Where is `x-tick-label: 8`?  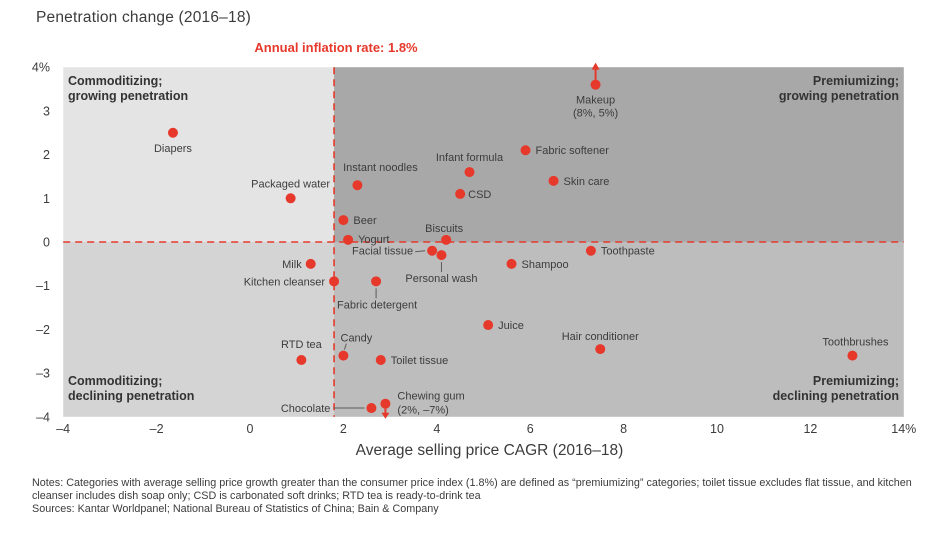 x-tick-label: 8 is located at coordinates (623, 429).